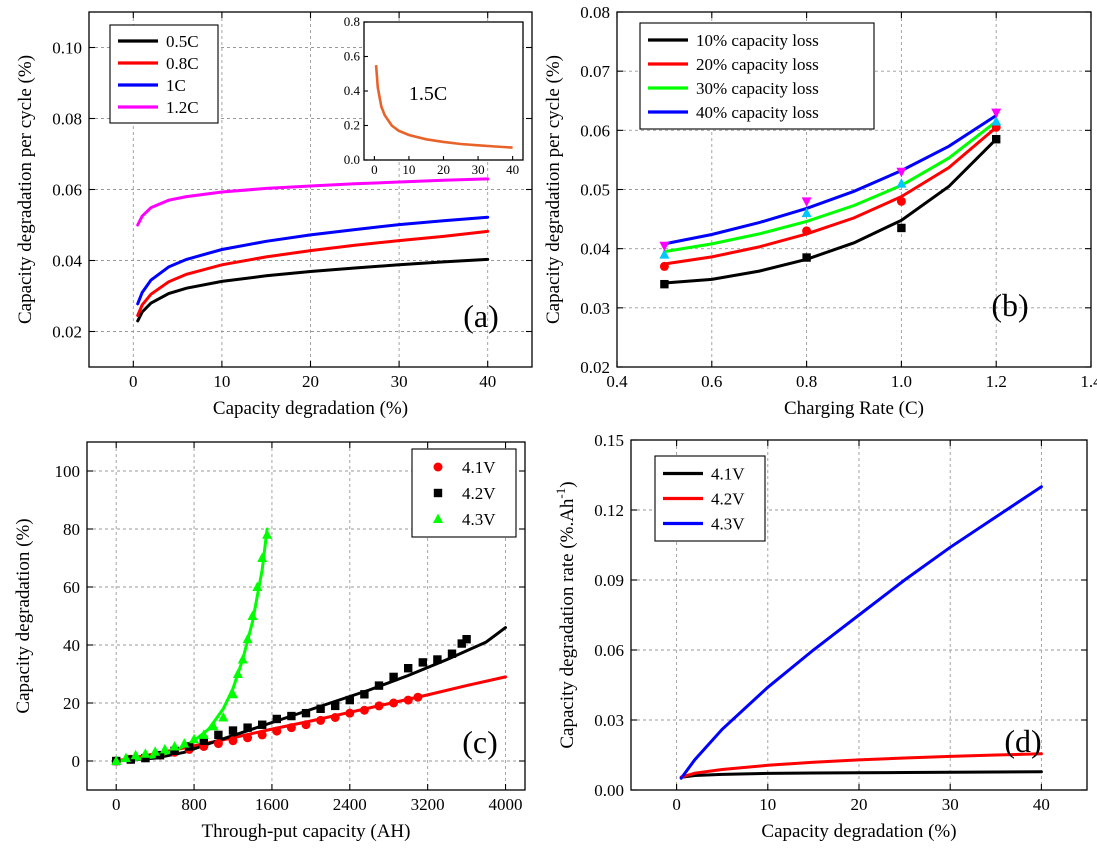  What do you see at coordinates (443, 169) in the screenshot?
I see `inset-x-tick-label: 20` at bounding box center [443, 169].